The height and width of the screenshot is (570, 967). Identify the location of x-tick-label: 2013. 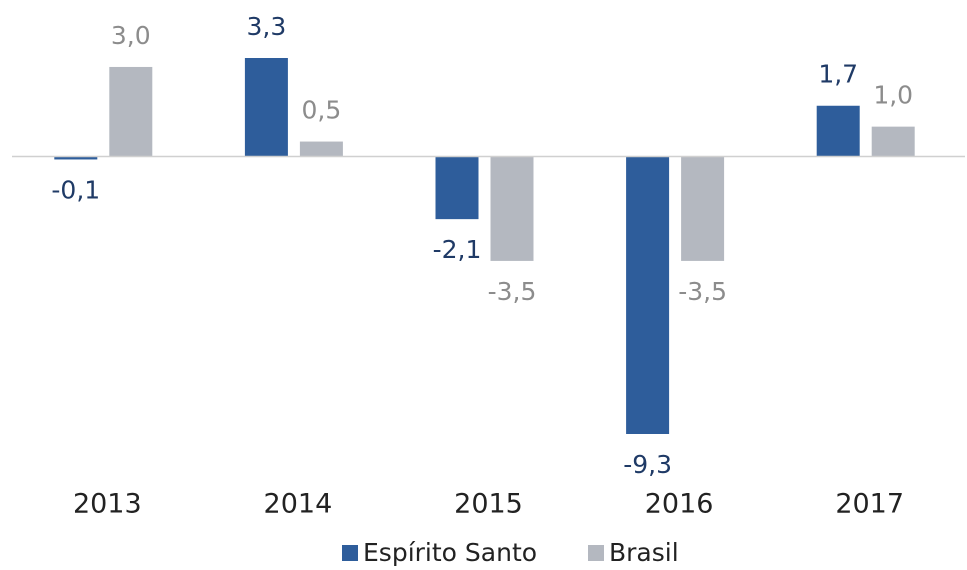
(107, 504).